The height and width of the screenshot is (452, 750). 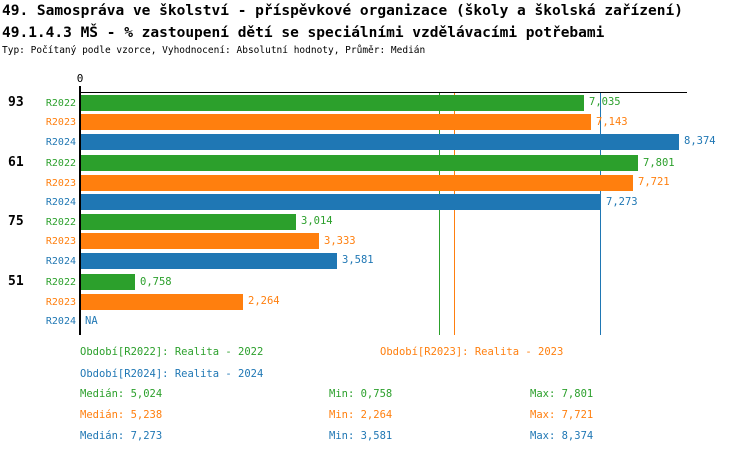 What do you see at coordinates (439, 214) in the screenshot?
I see `median-line-r2022` at bounding box center [439, 214].